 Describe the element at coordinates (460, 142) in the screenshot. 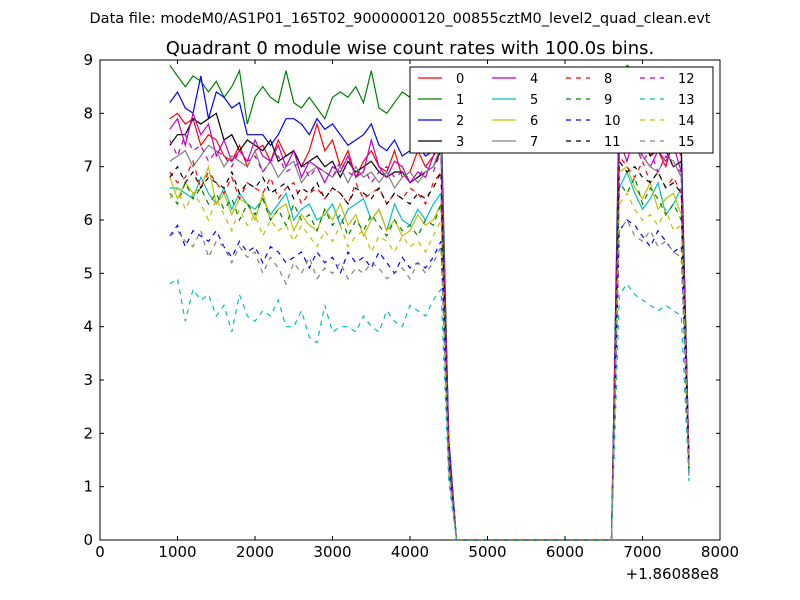

I see `legend-label-3: 3` at that location.